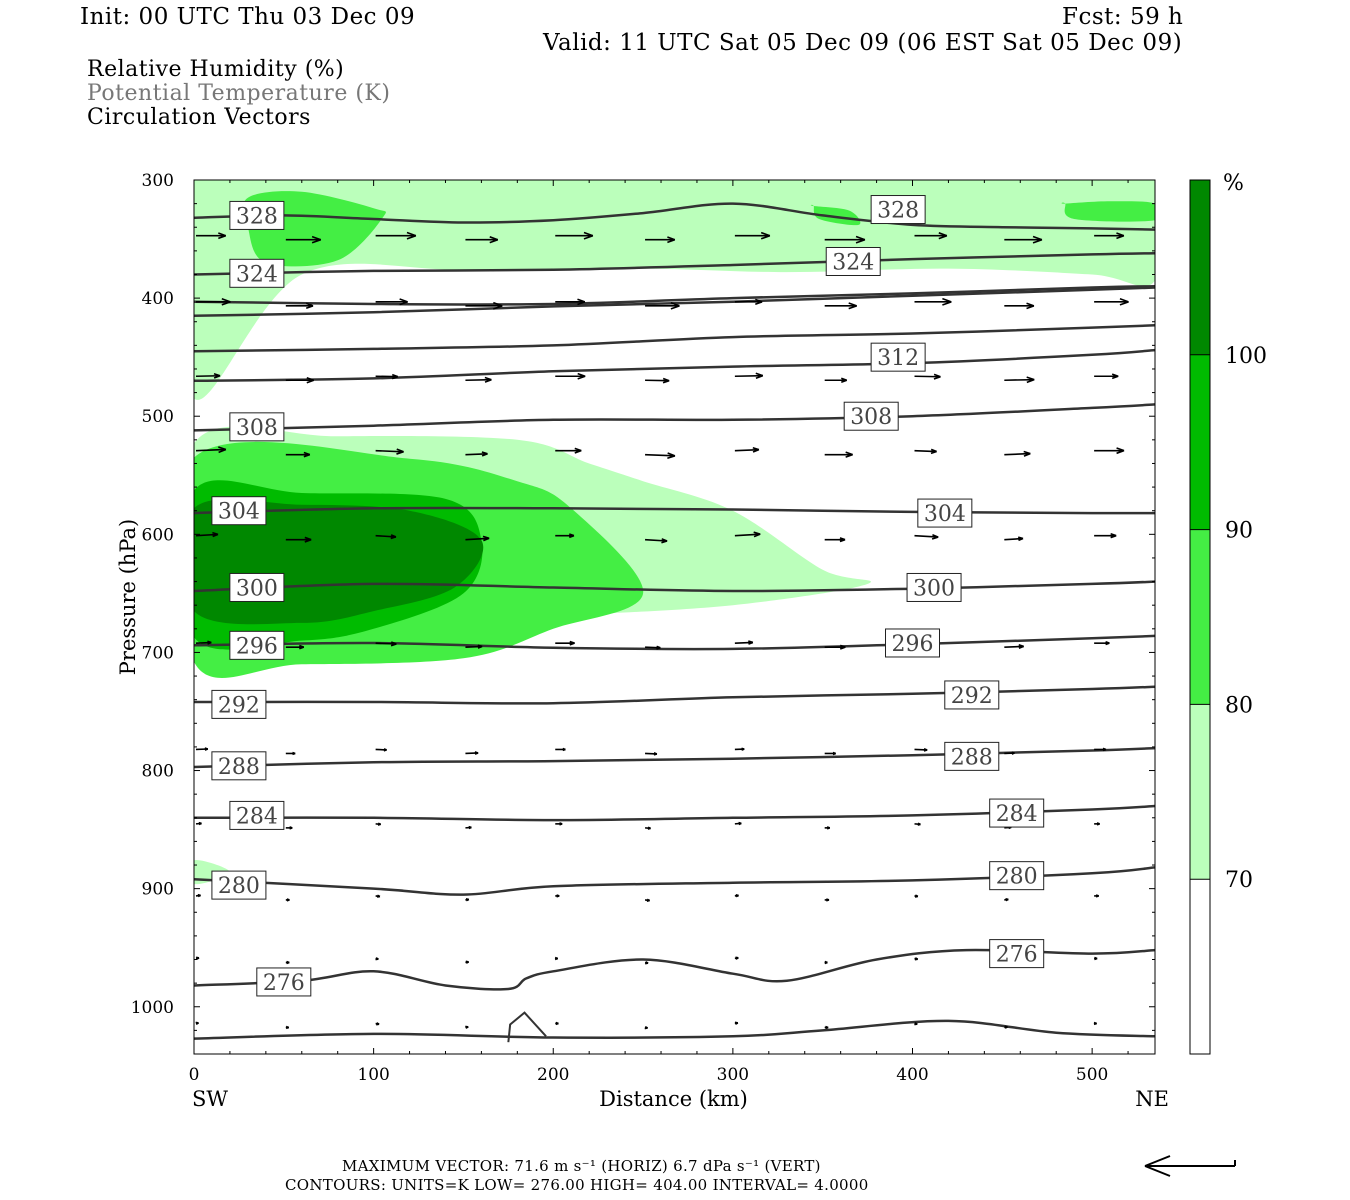  Describe the element at coordinates (1123, 17) in the screenshot. I see `forecast-hour: Fcst: 59 h` at that location.